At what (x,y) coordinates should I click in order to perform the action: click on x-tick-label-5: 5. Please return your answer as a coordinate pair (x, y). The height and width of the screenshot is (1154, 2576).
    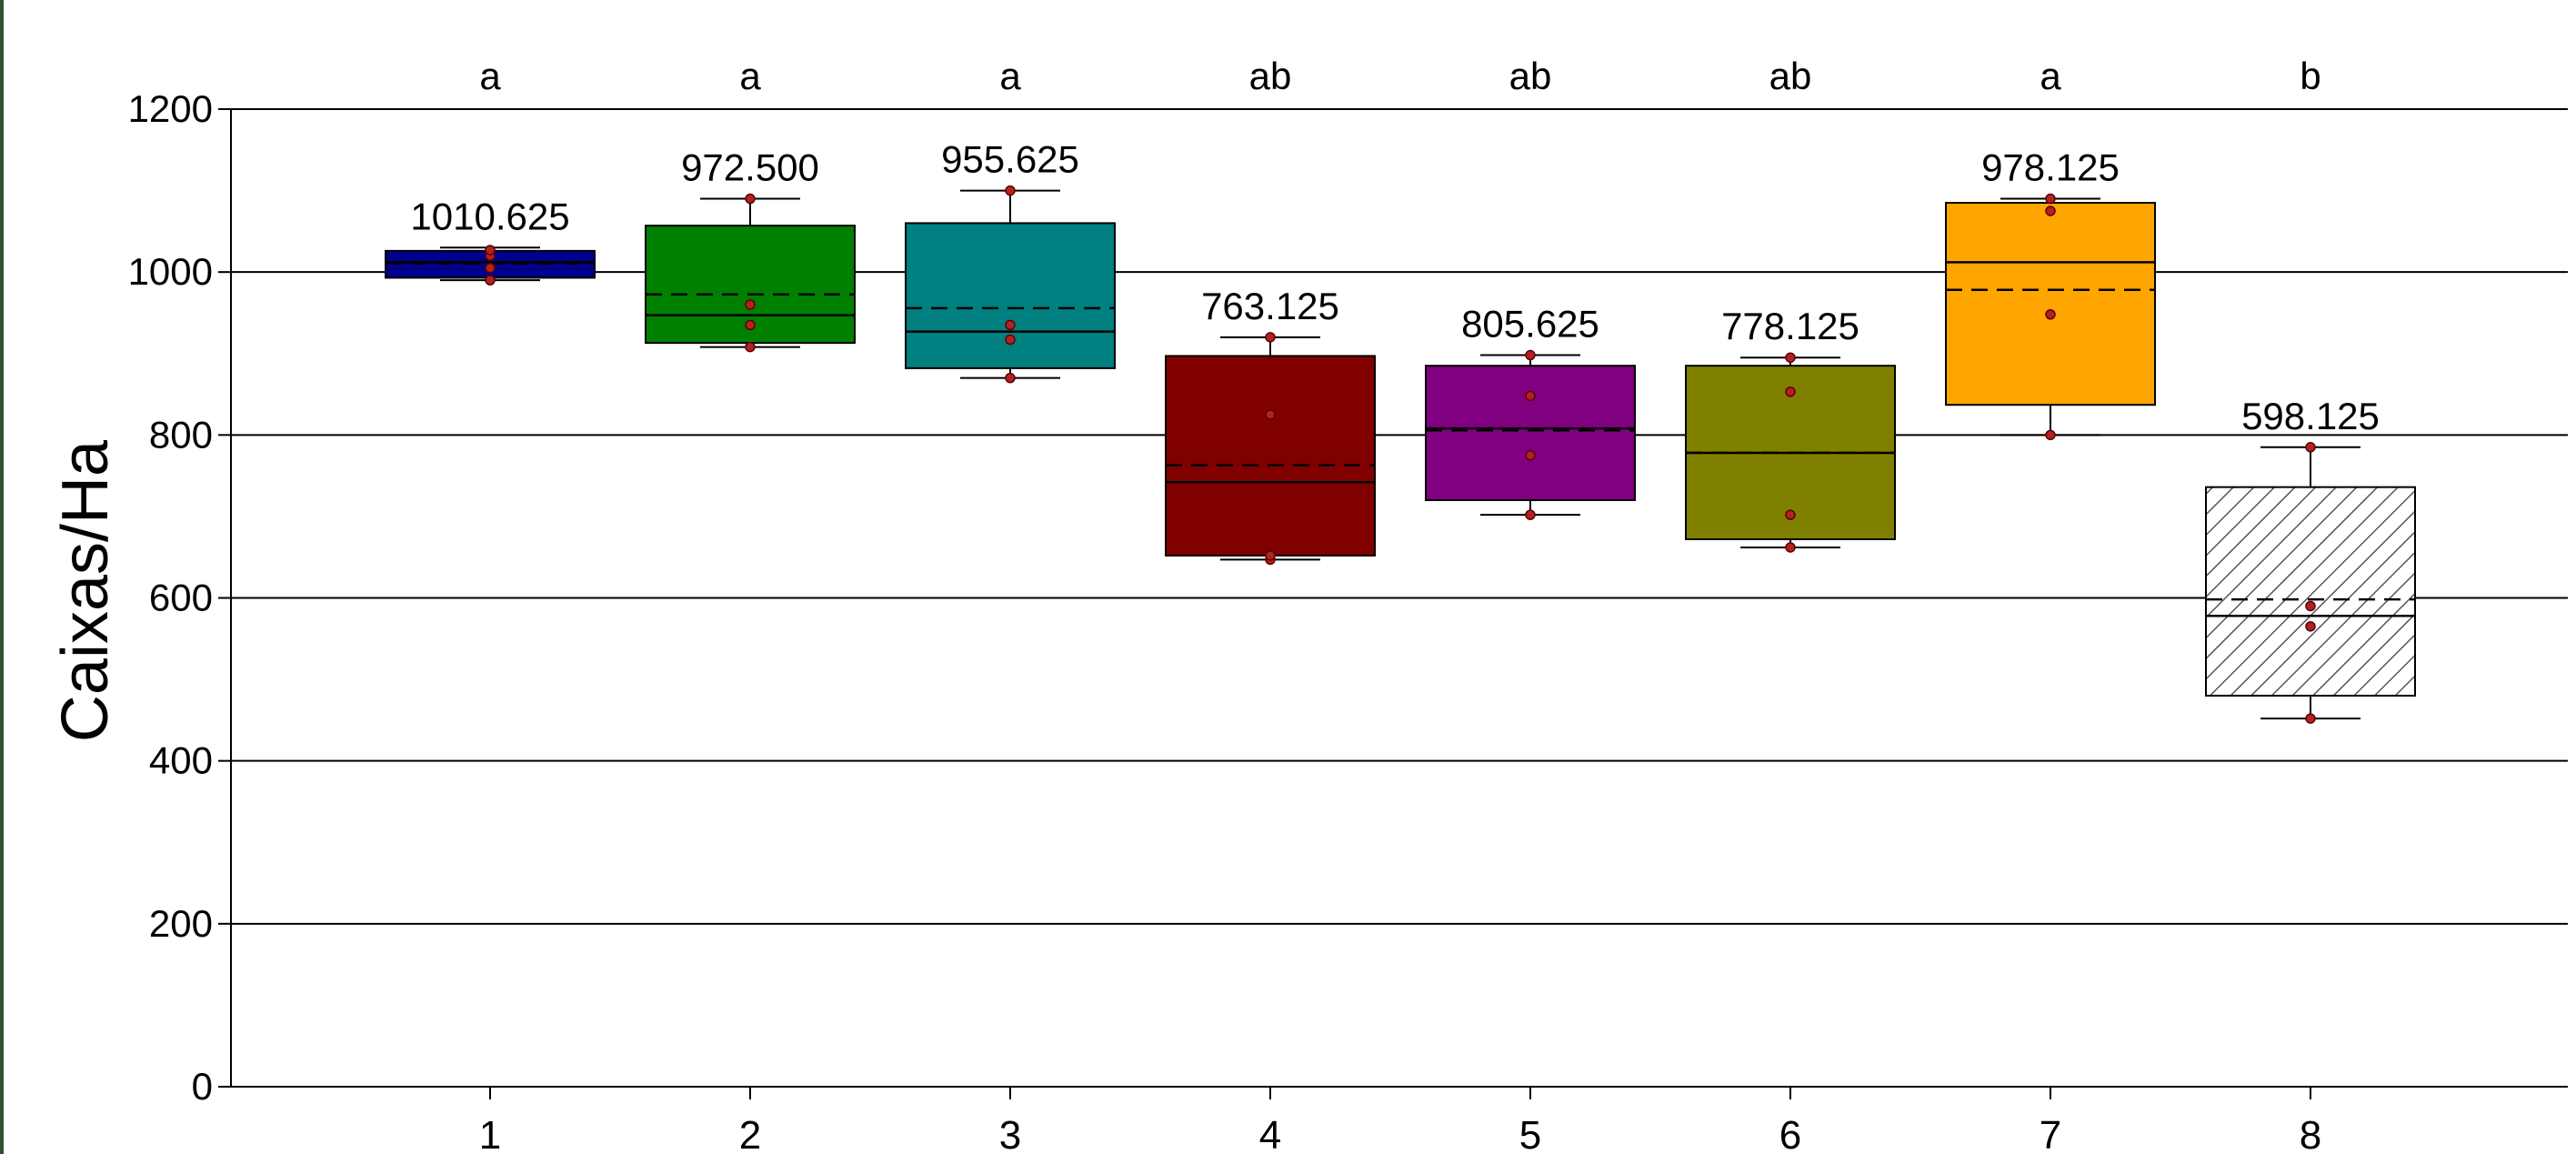
    Looking at the image, I should click on (1530, 1133).